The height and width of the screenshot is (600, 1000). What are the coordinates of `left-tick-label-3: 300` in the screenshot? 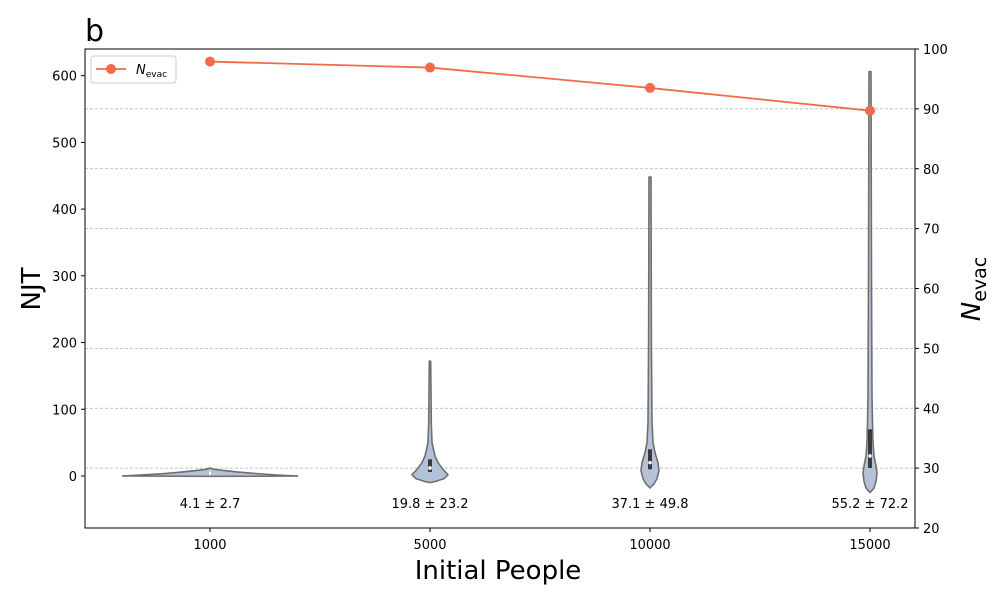 It's located at (64, 277).